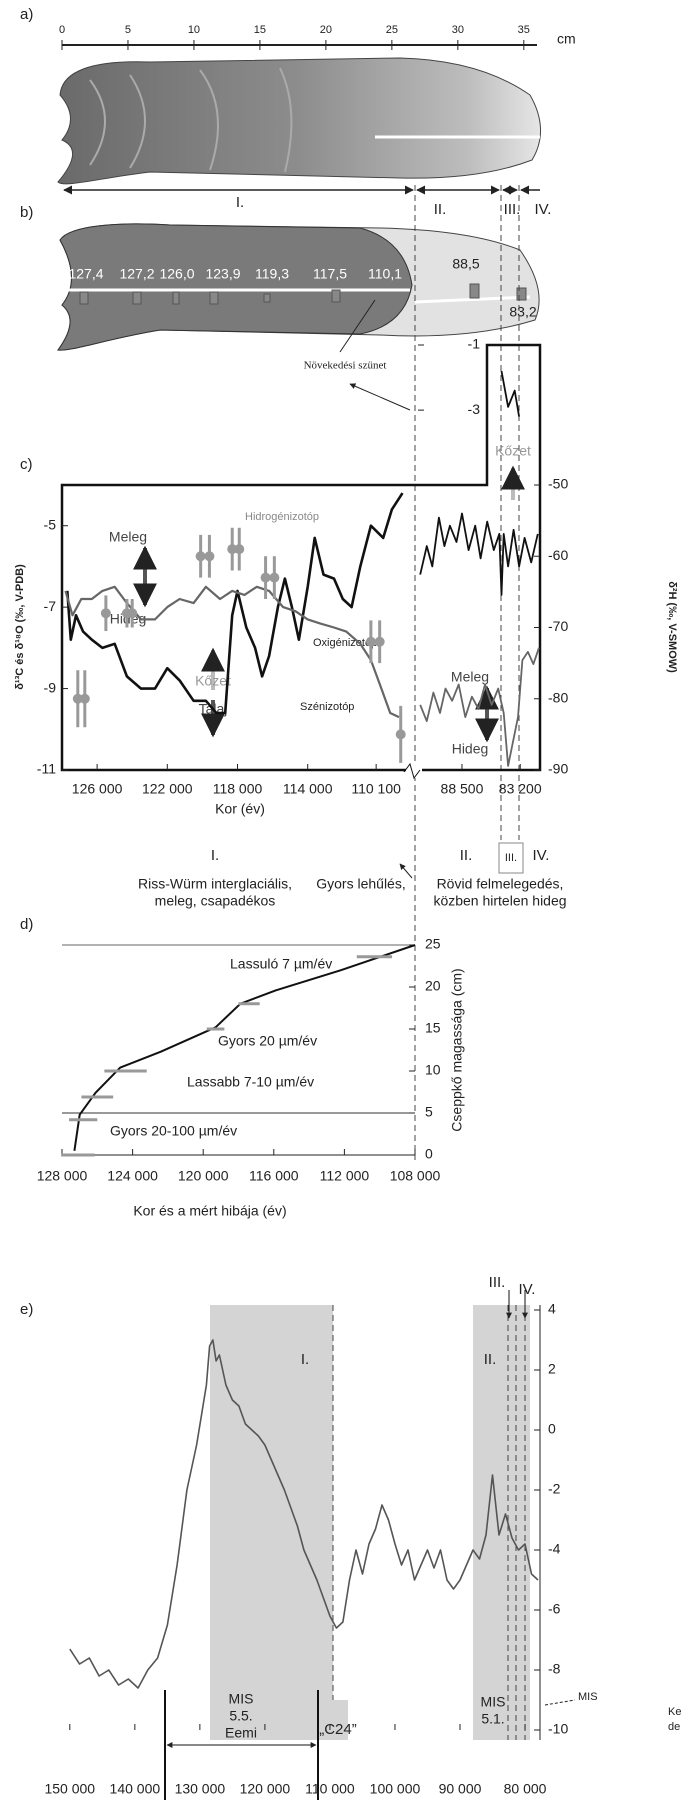  I want to click on y-tick-label: -6, so click(554, 1609).